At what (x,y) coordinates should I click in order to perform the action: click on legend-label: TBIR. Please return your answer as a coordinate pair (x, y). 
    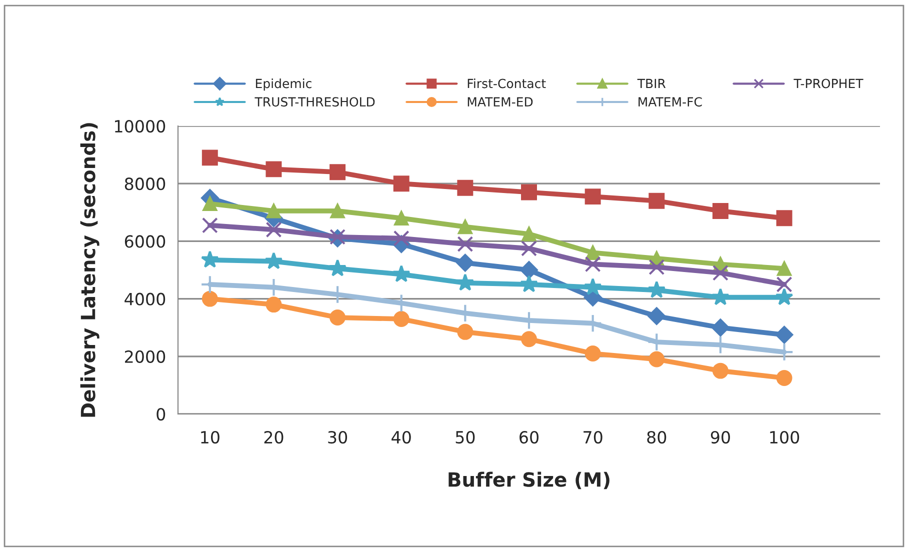
    Looking at the image, I should click on (651, 83).